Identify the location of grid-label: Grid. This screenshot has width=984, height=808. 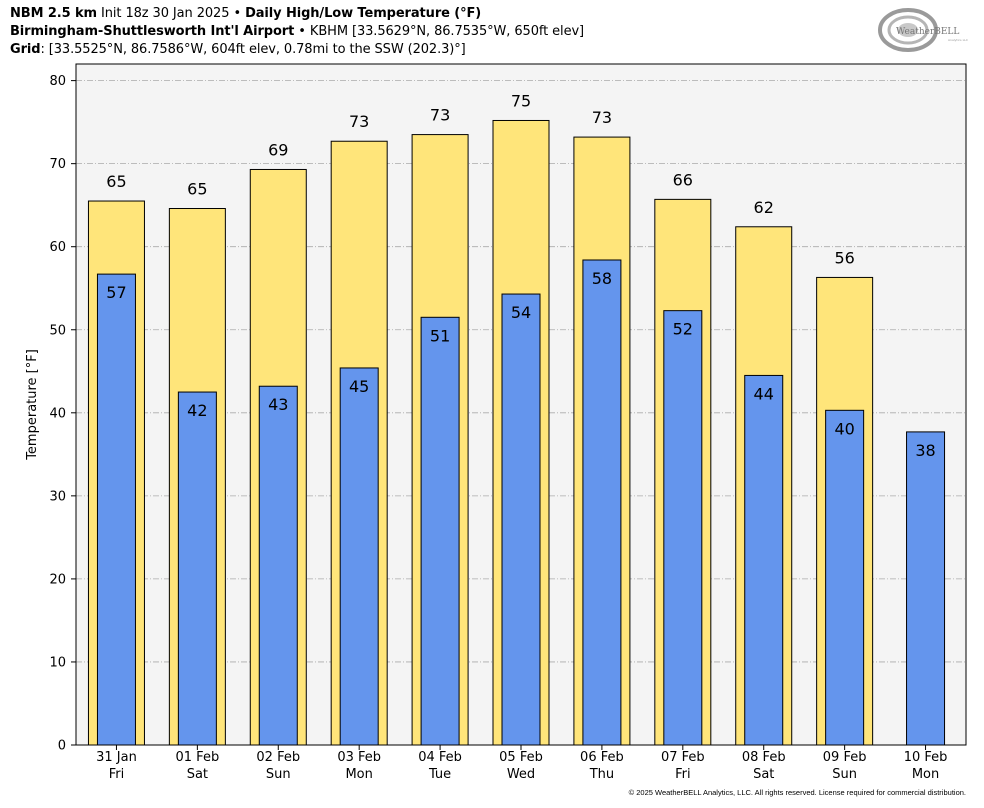
(25, 49).